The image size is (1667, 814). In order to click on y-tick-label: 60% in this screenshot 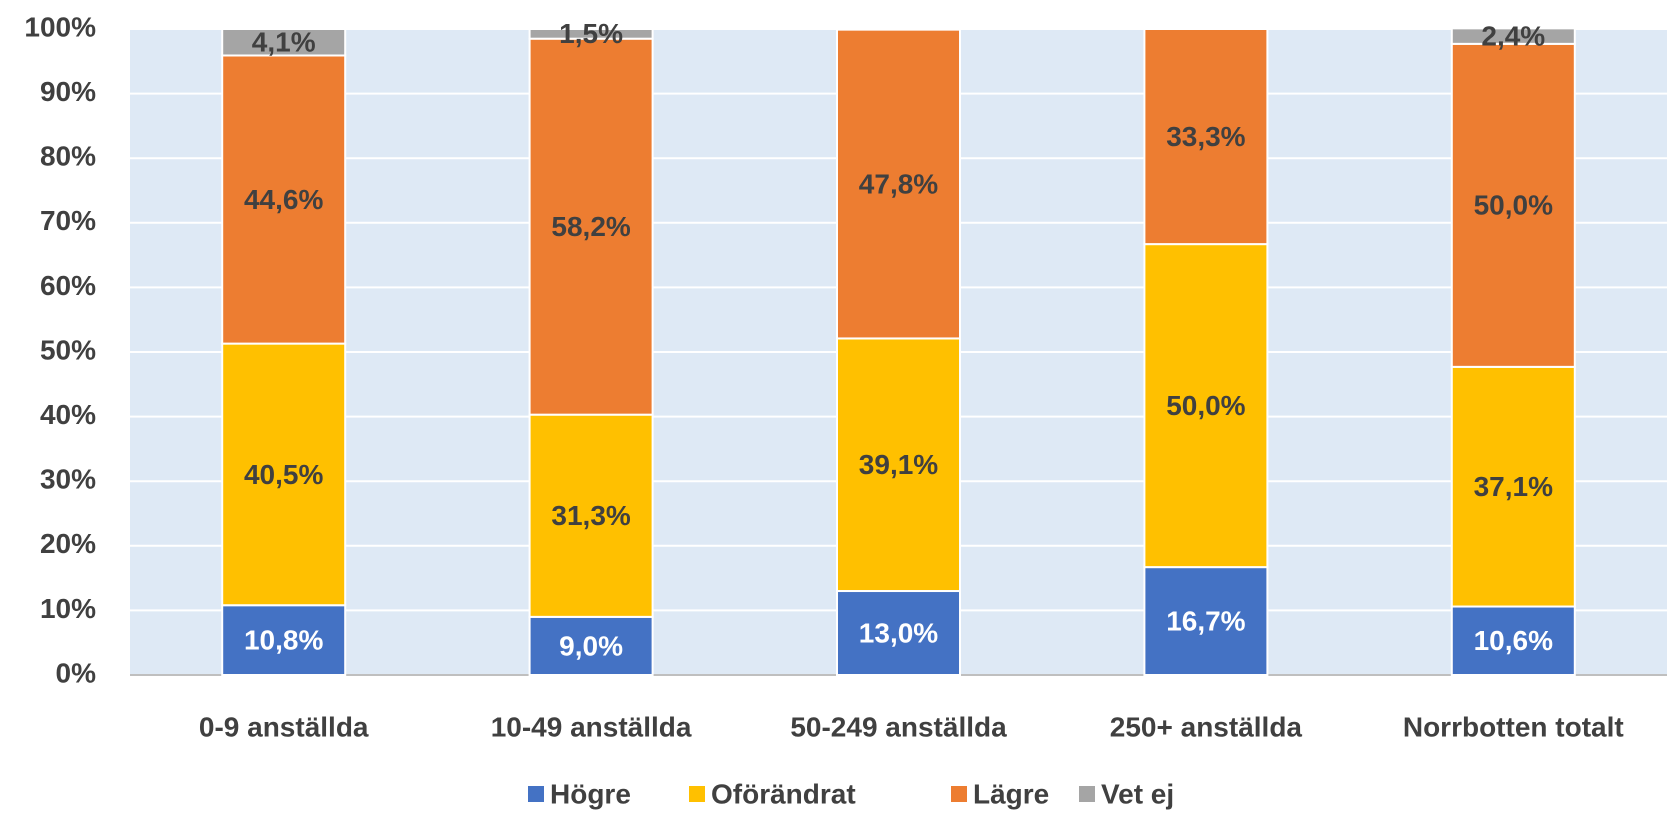, I will do `click(68, 285)`.